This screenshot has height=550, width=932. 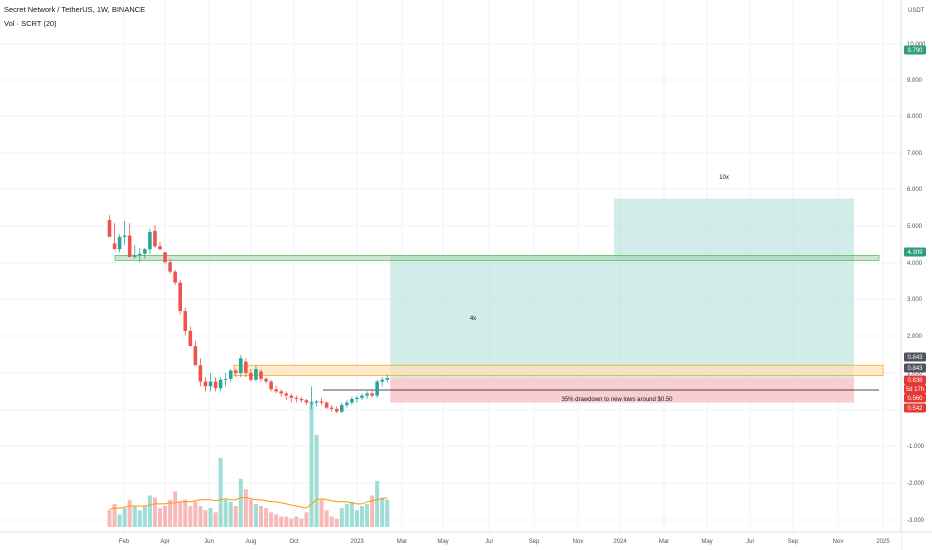 I want to click on price-label-text: 5d 17h, so click(x=915, y=390).